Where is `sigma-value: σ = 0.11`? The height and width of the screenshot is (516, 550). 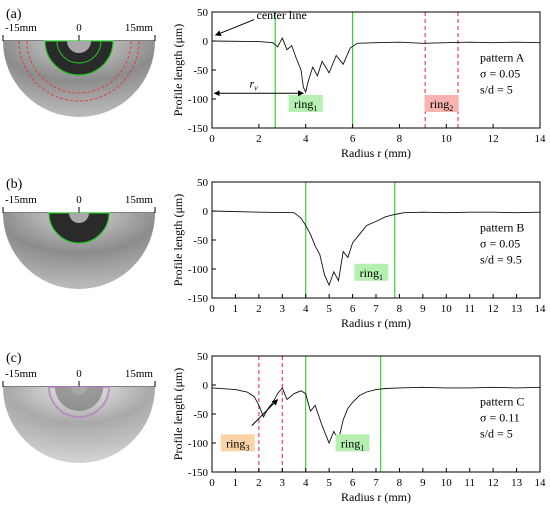
sigma-value: σ = 0.11 is located at coordinates (500, 417).